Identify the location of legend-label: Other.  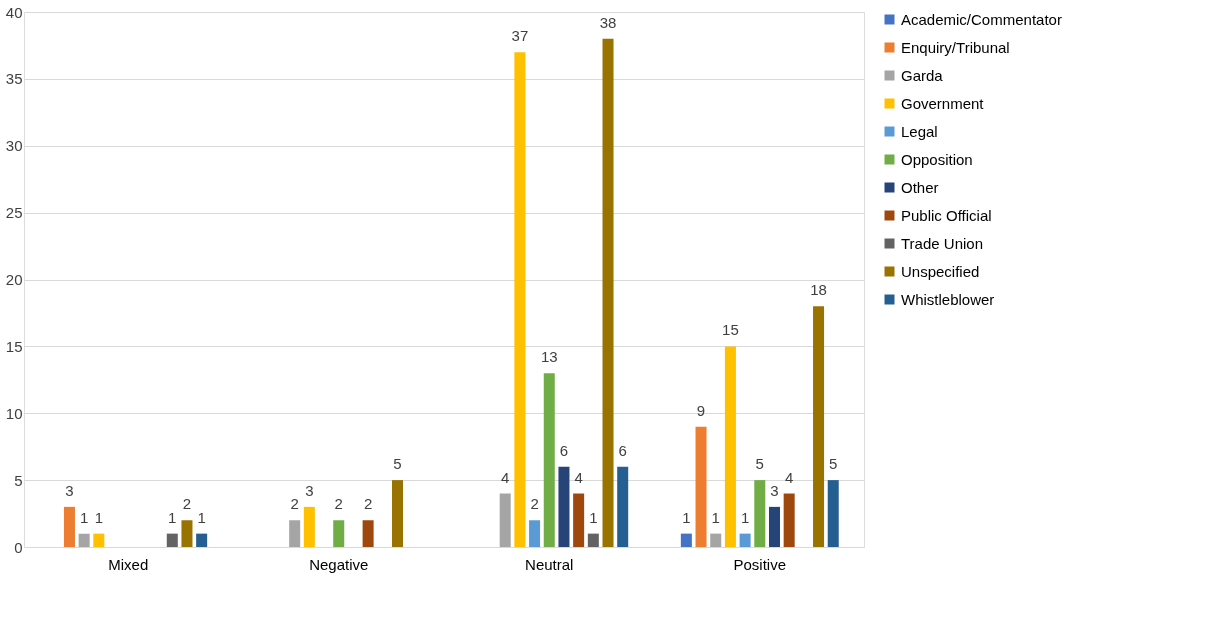
(920, 187).